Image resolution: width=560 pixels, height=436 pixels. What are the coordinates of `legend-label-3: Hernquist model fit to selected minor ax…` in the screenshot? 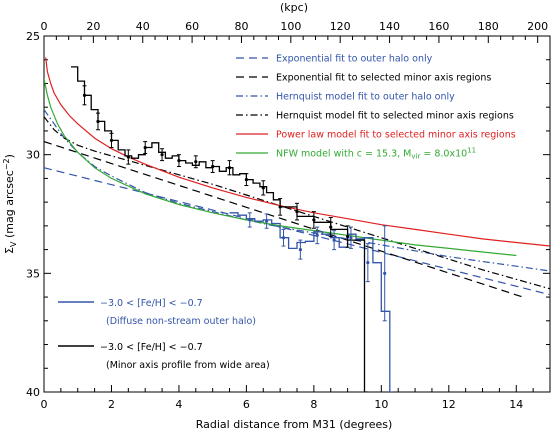 It's located at (395, 116).